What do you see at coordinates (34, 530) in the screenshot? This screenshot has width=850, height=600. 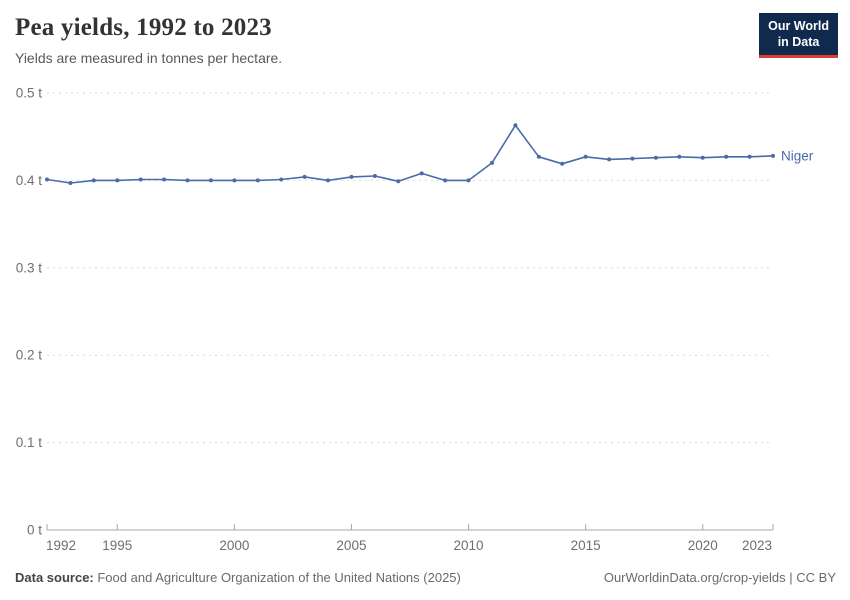 I see `y-tick-label: 0 t` at bounding box center [34, 530].